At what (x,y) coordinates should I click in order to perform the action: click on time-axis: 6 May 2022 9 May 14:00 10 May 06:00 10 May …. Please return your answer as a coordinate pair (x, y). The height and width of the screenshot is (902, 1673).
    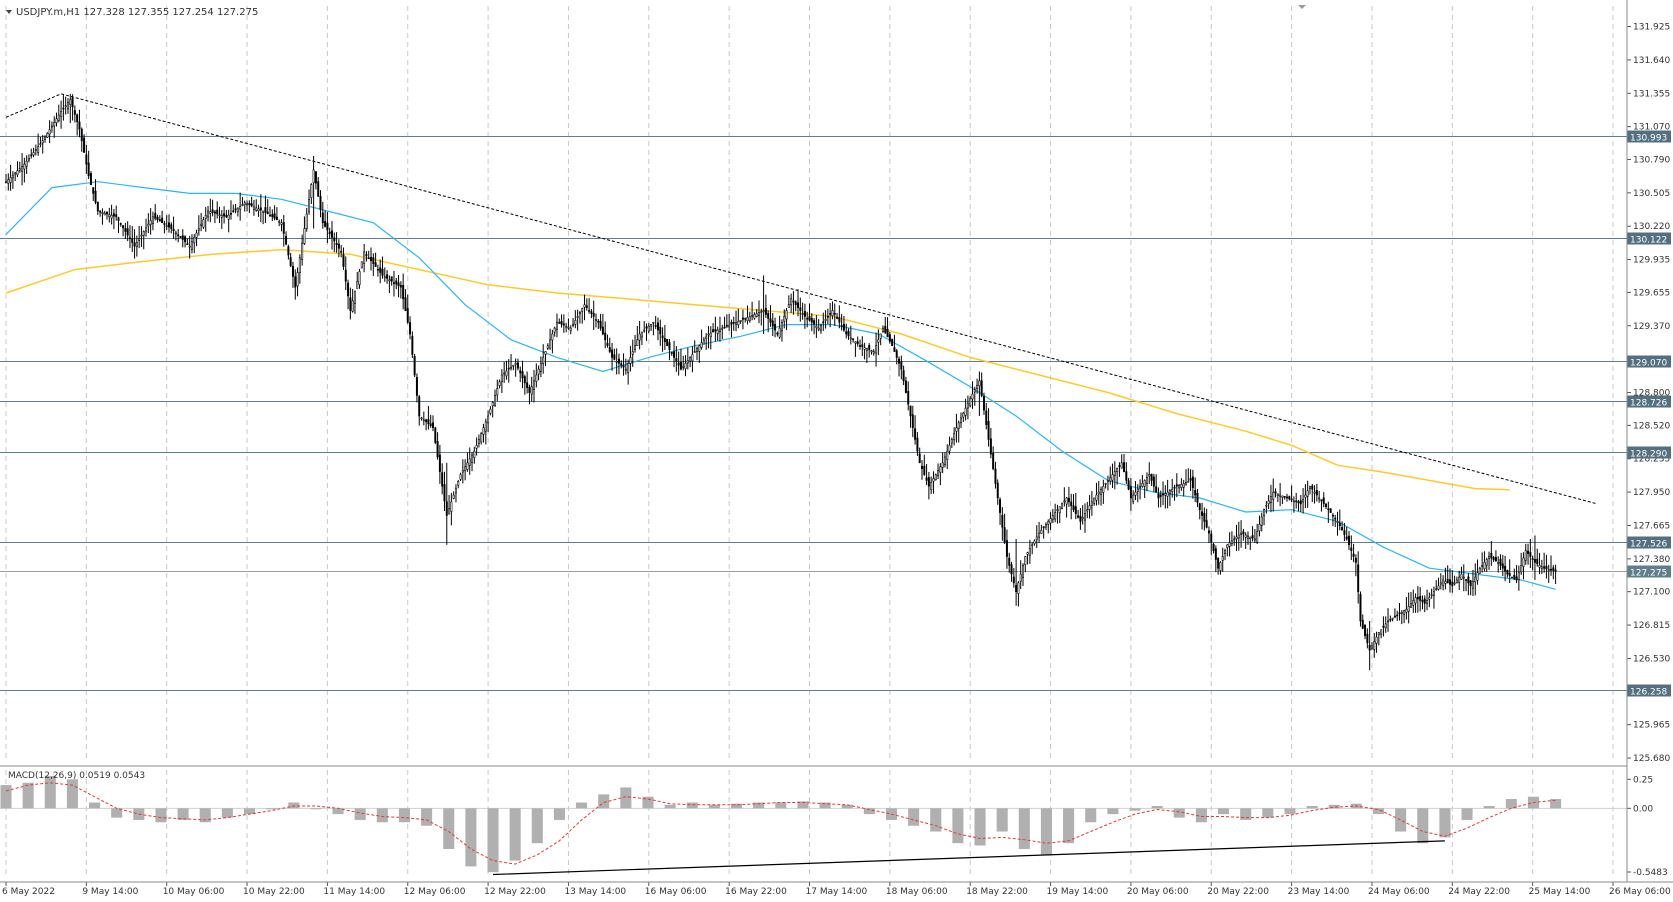
    Looking at the image, I should click on (836, 889).